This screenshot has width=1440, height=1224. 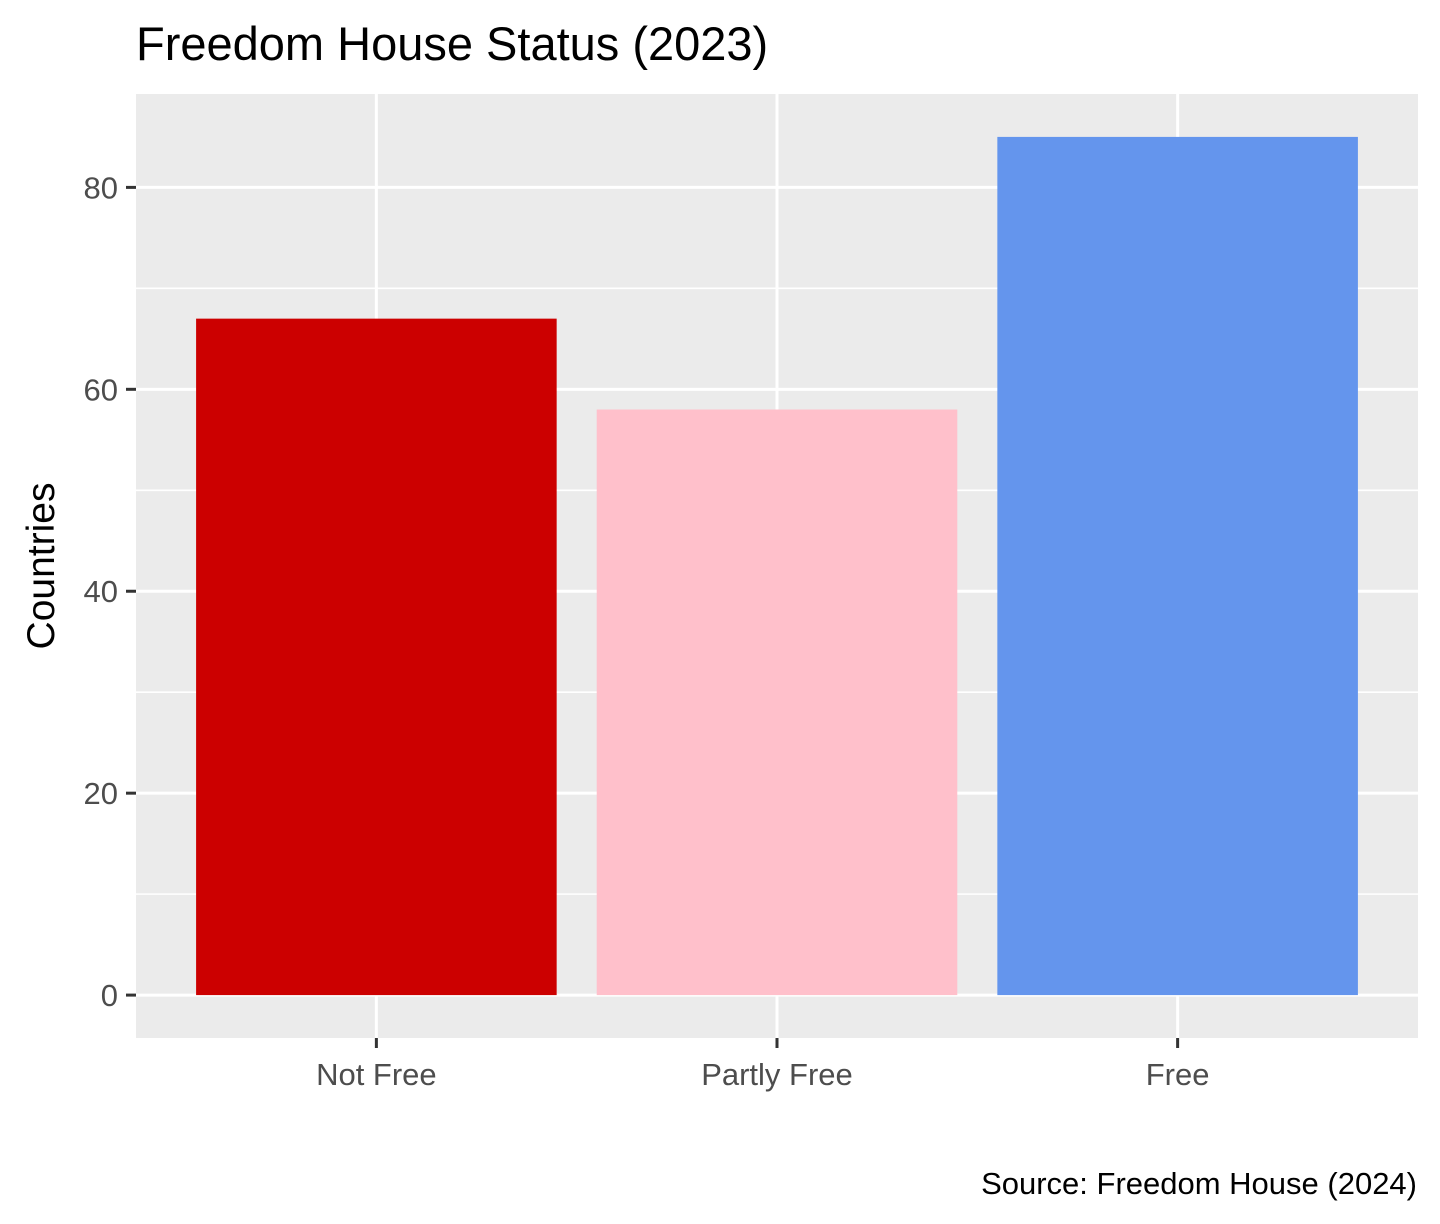 What do you see at coordinates (376, 657) in the screenshot?
I see `bar-not-free` at bounding box center [376, 657].